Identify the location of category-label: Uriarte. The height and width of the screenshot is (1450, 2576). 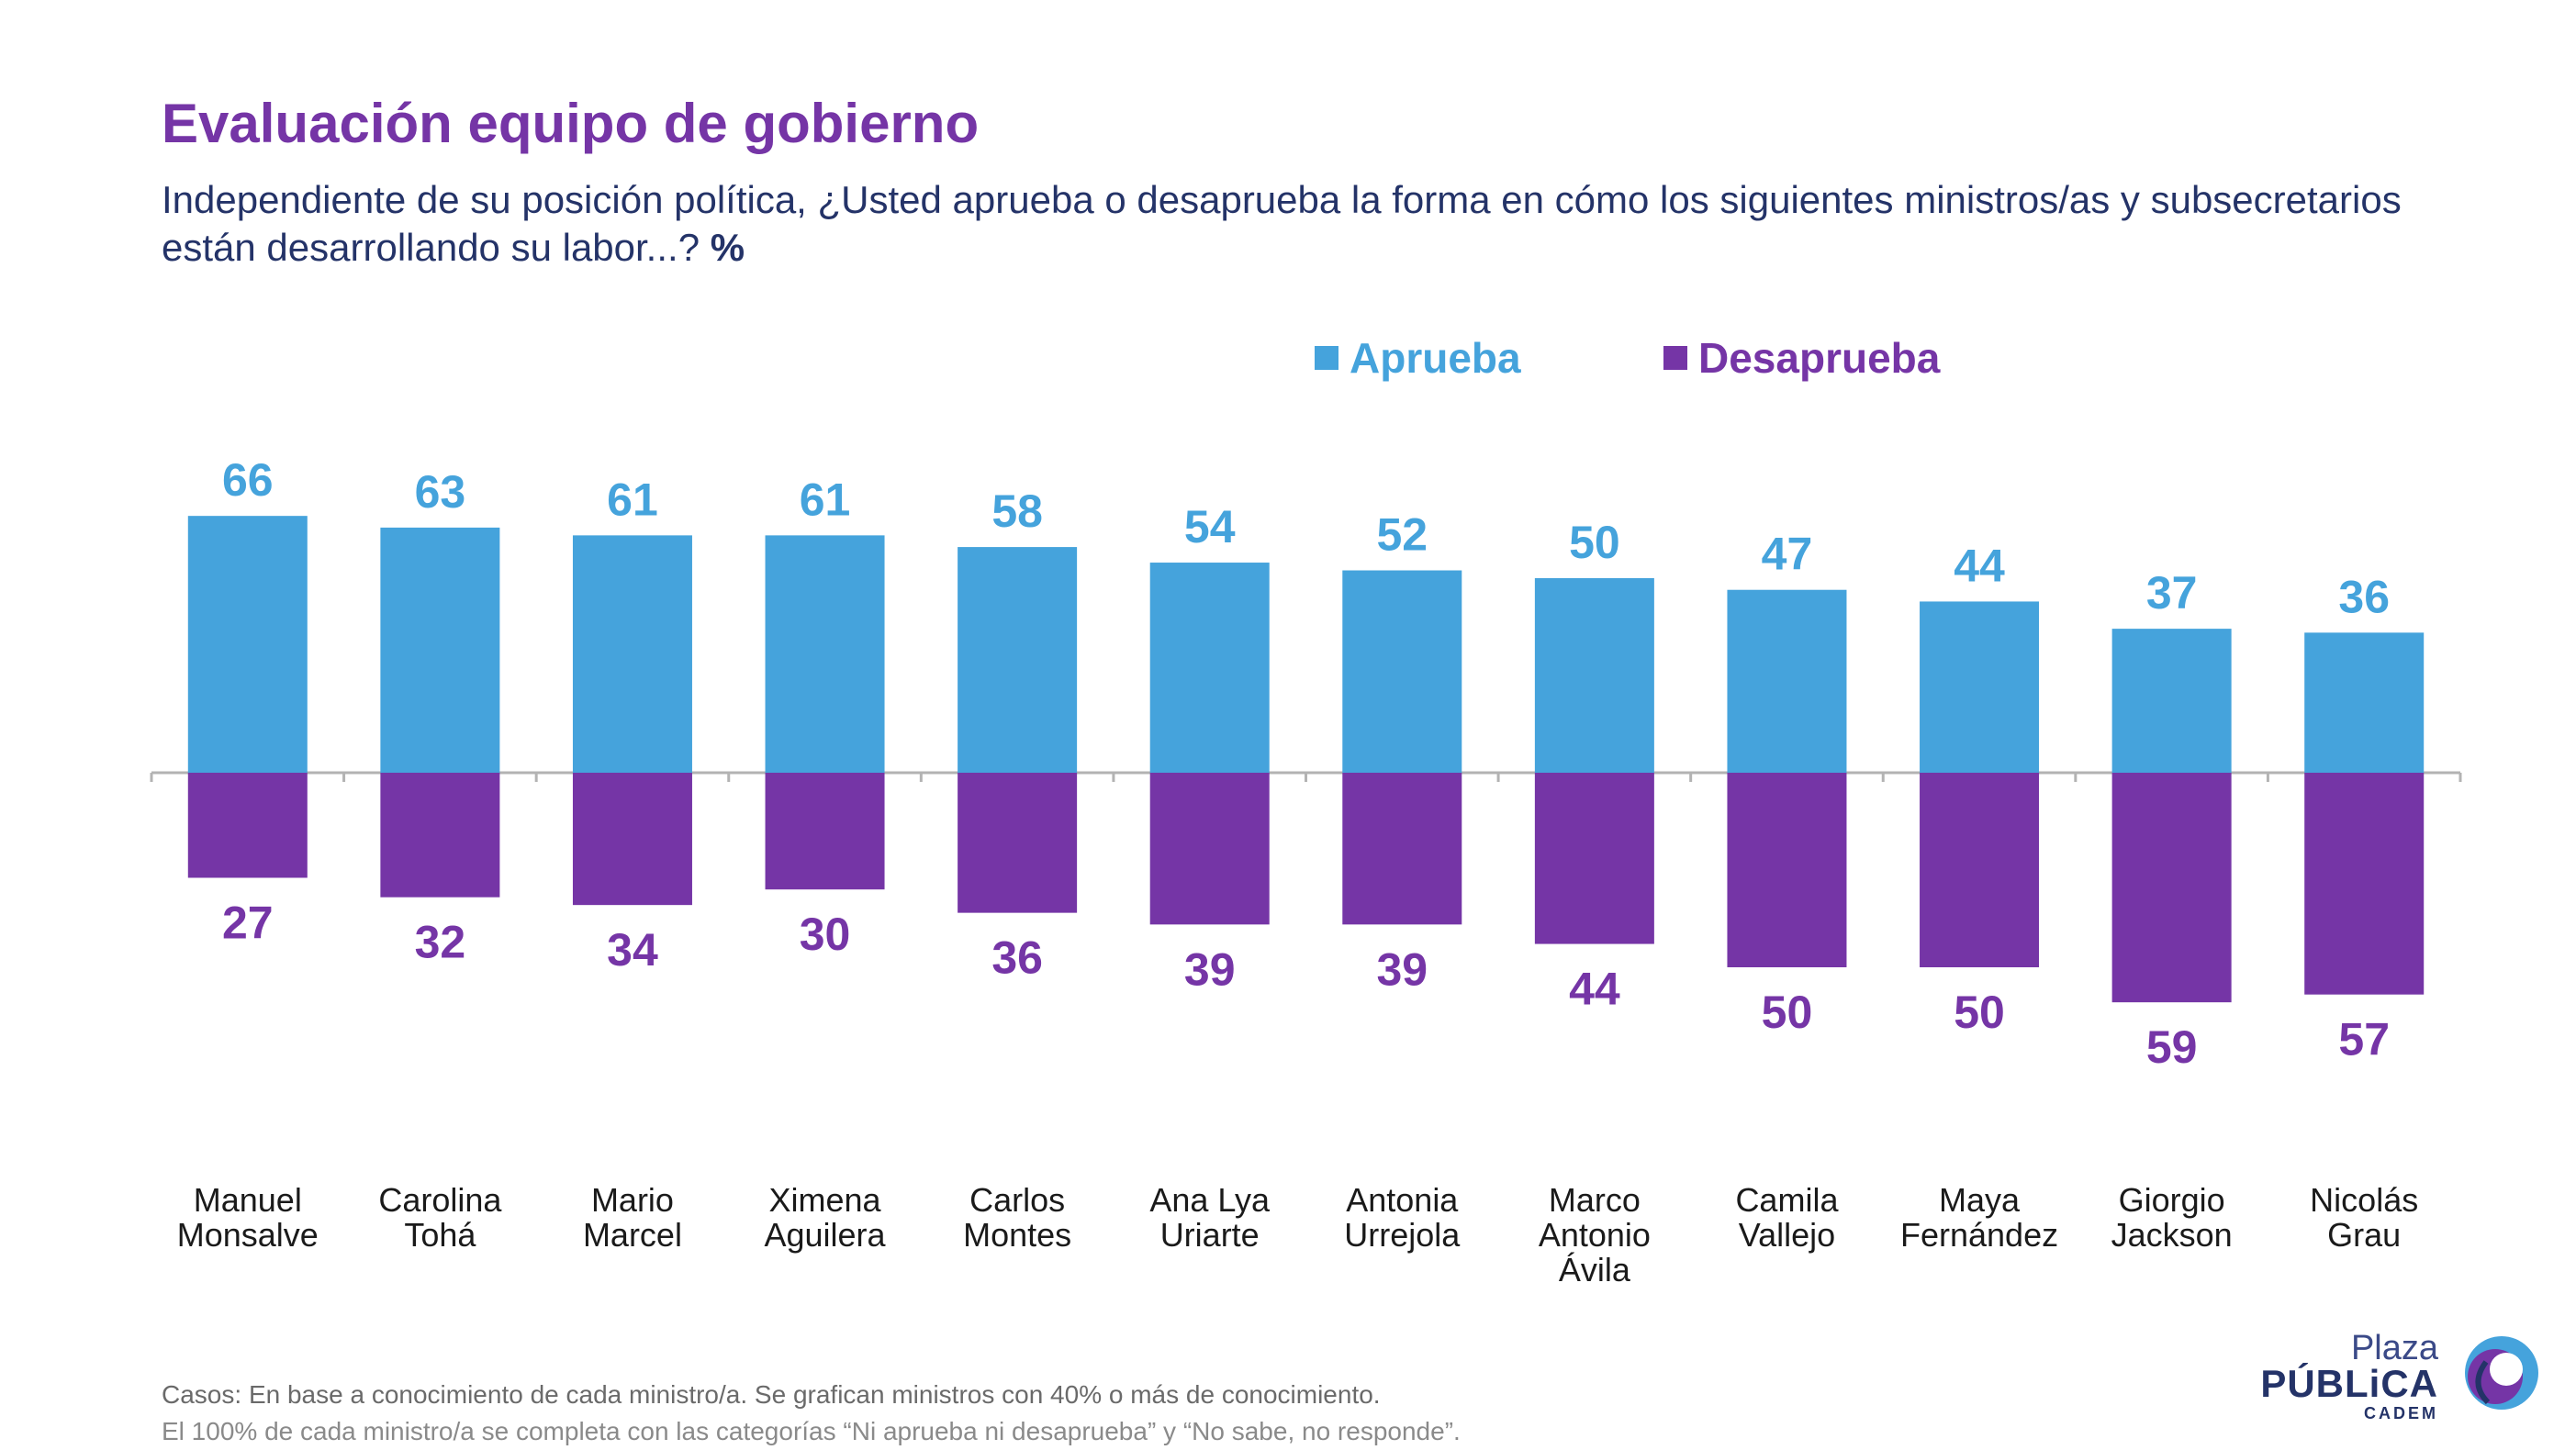
(1210, 1235).